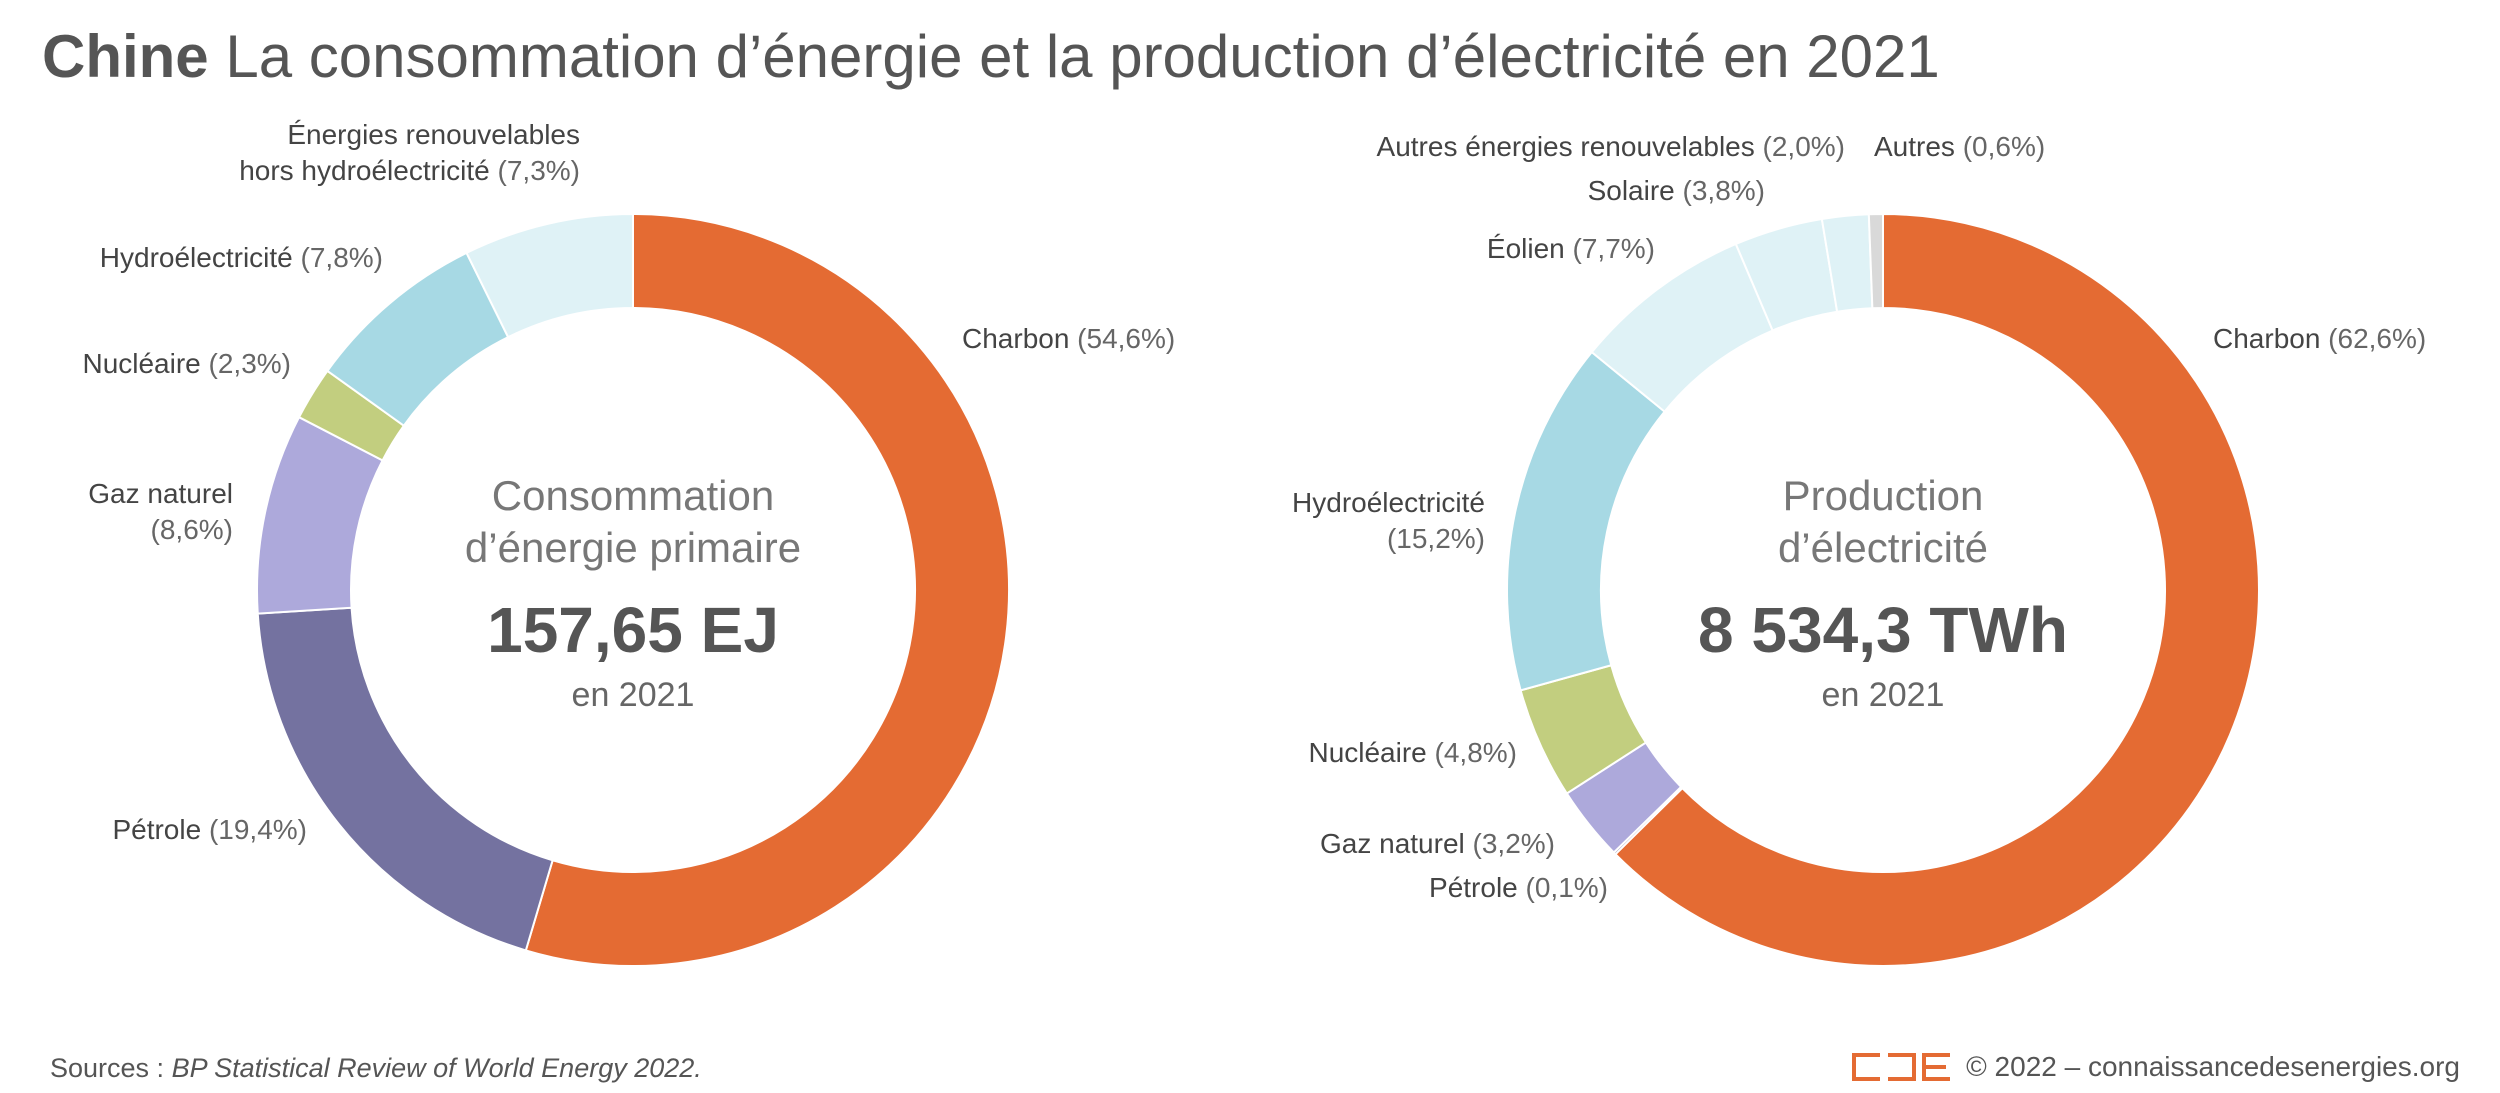 The height and width of the screenshot is (1093, 2500). I want to click on logo-e, so click(1936, 1067).